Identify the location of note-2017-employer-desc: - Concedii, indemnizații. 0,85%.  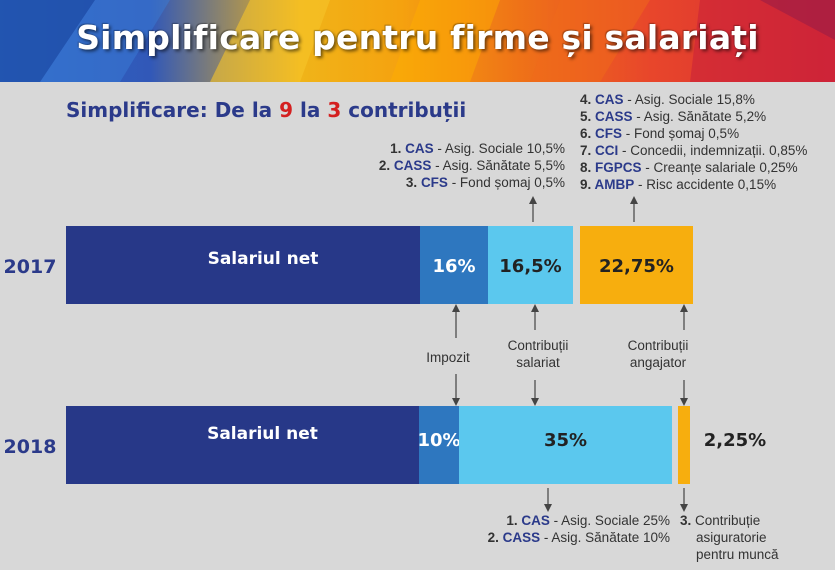
(712, 150).